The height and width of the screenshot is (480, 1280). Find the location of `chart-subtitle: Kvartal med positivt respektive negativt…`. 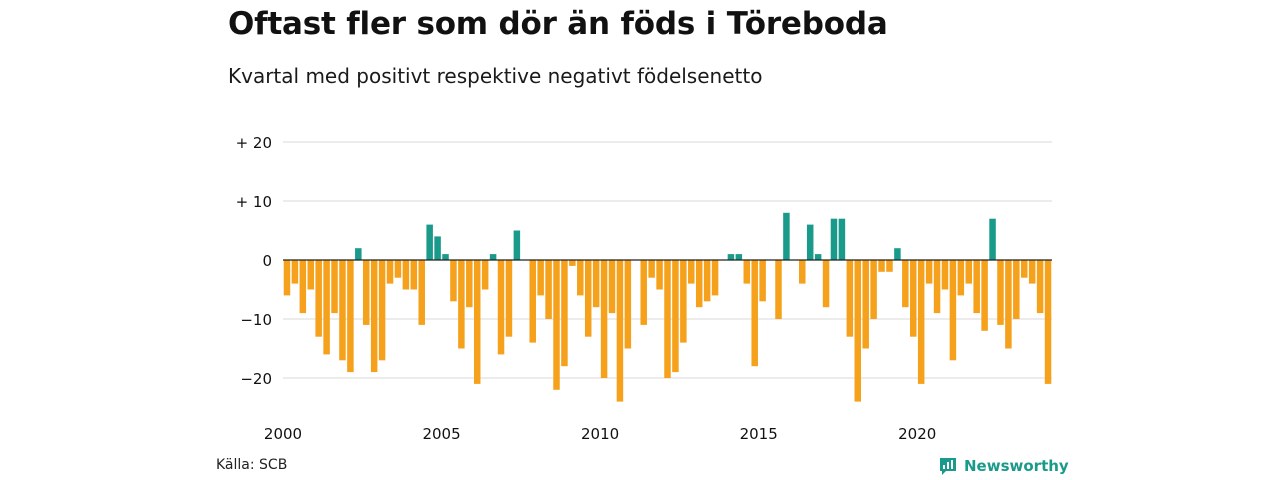

chart-subtitle: Kvartal med positivt respektive negativt… is located at coordinates (495, 76).